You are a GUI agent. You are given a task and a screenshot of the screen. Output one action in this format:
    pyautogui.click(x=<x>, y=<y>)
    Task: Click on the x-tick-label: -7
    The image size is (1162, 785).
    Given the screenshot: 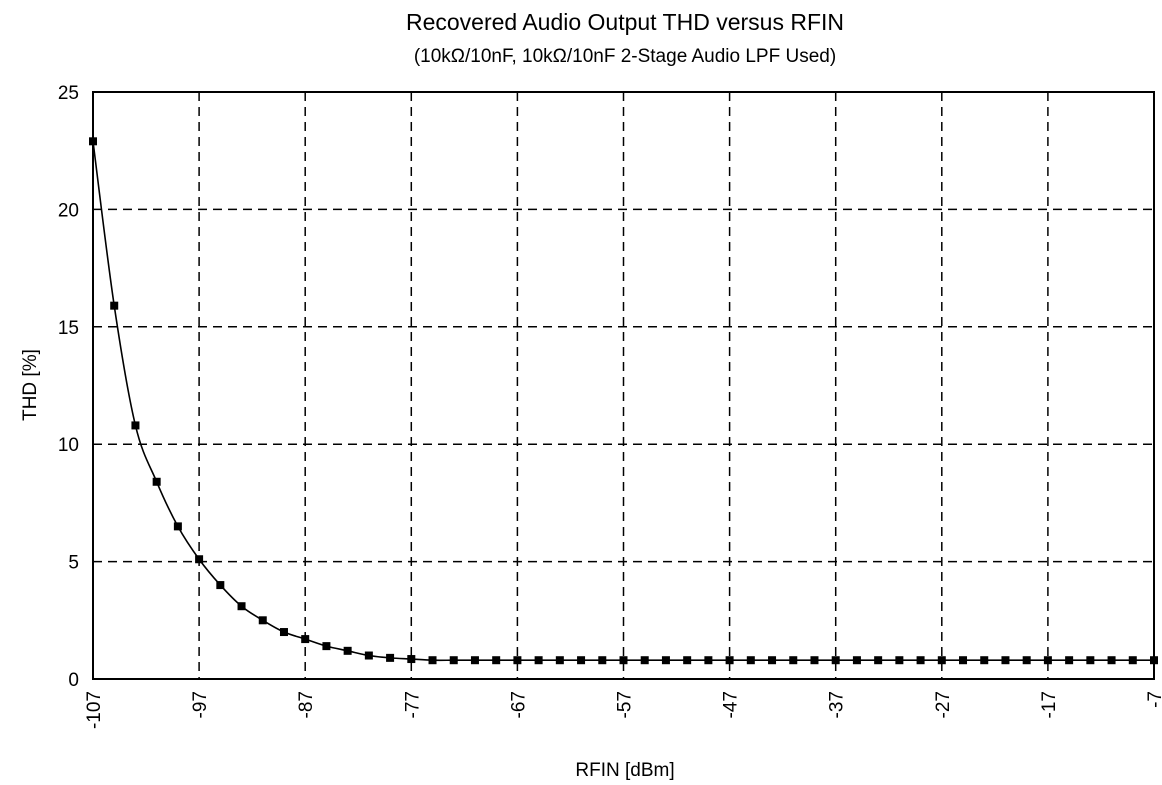 What is the action you would take?
    pyautogui.click(x=1153, y=699)
    